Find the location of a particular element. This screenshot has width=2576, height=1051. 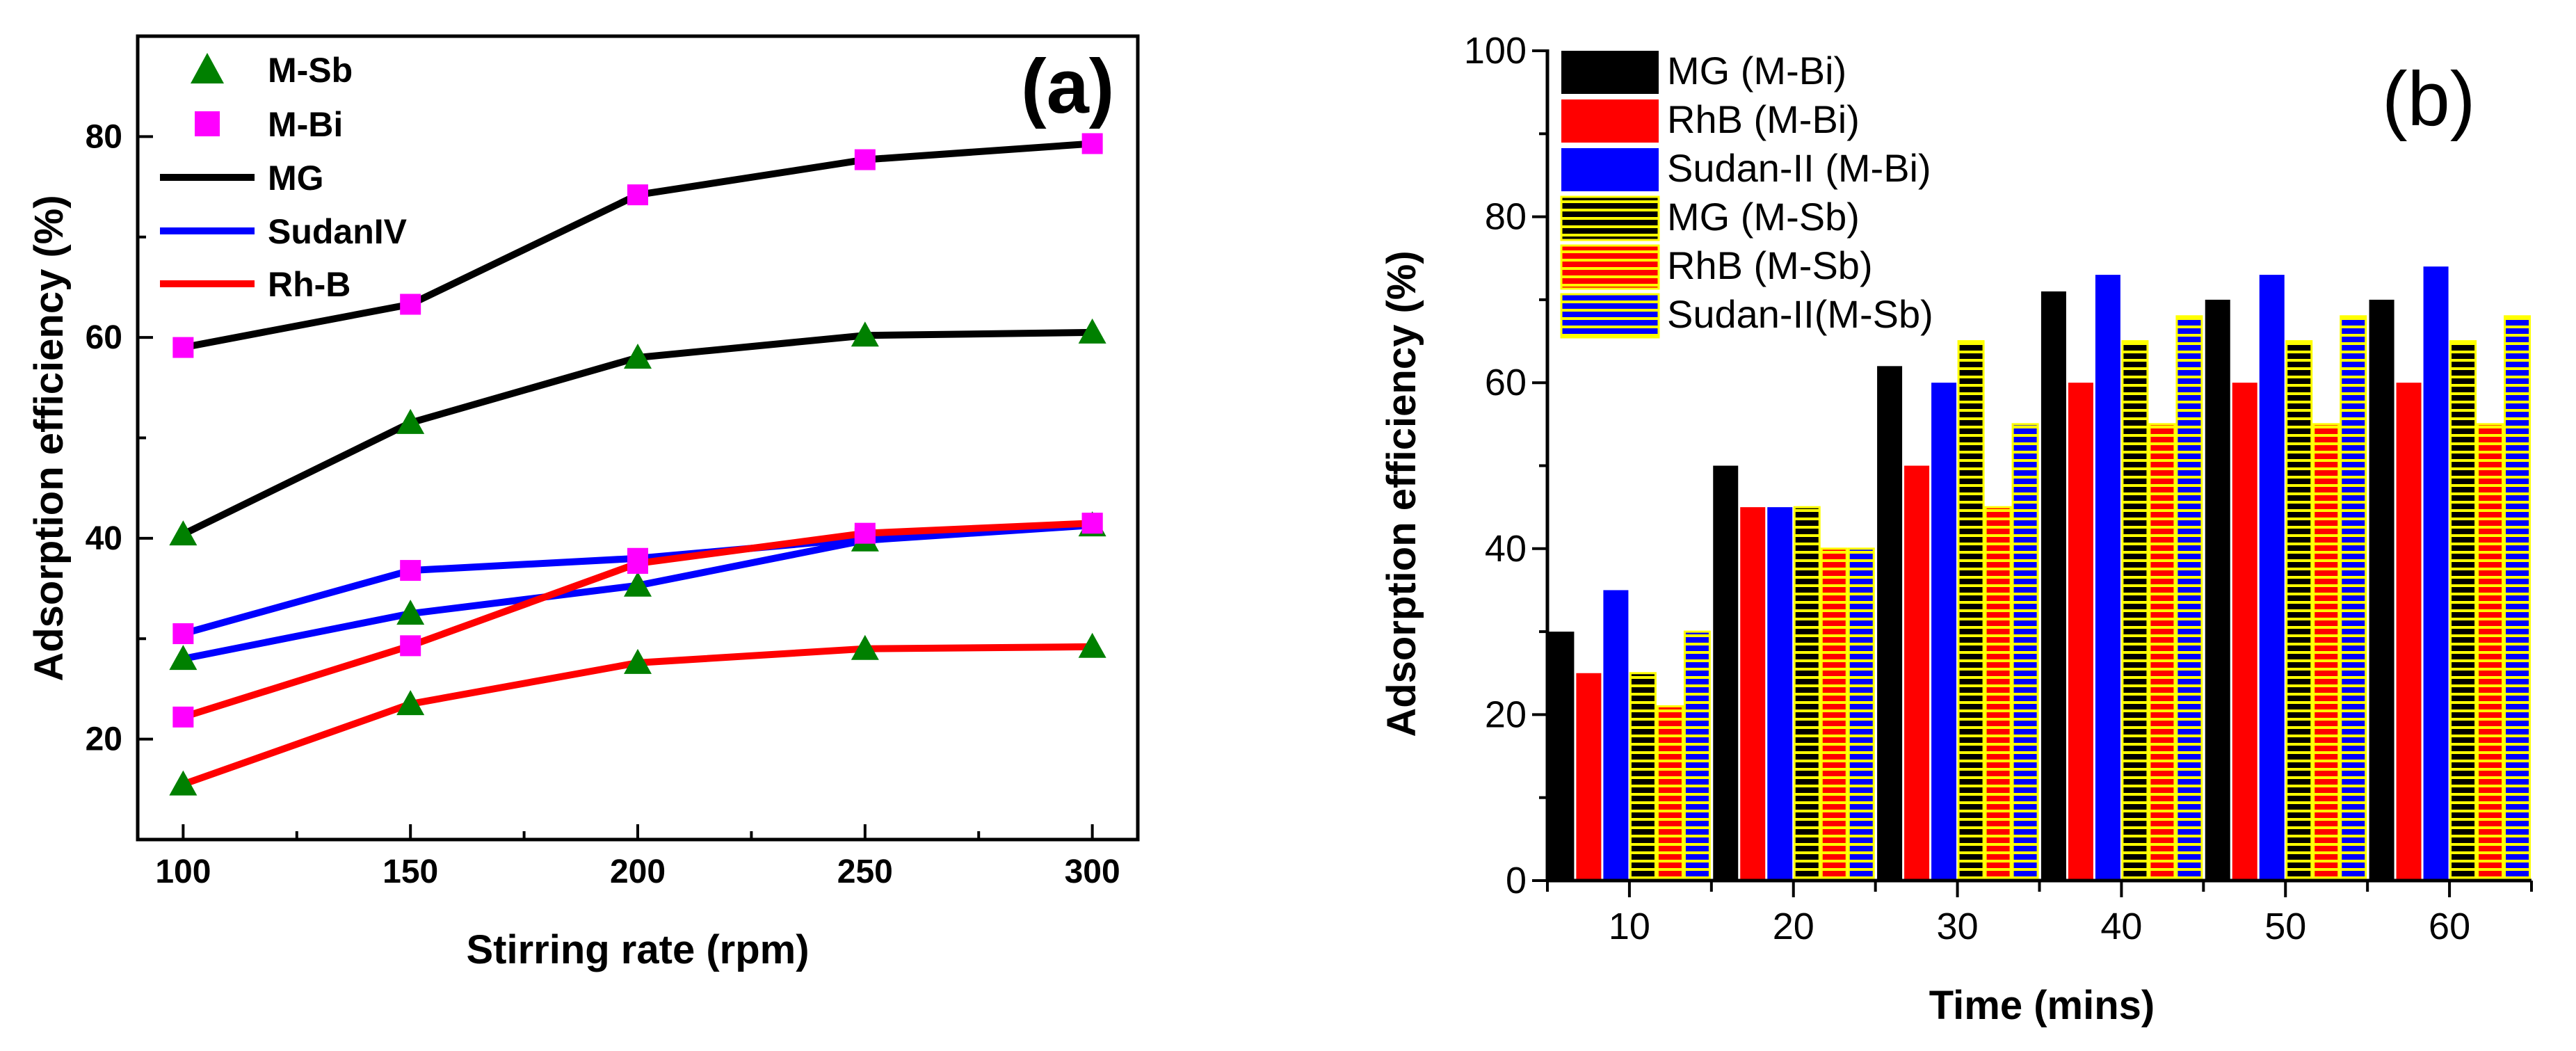

chart-a-legend-label: M-Sb is located at coordinates (310, 70).